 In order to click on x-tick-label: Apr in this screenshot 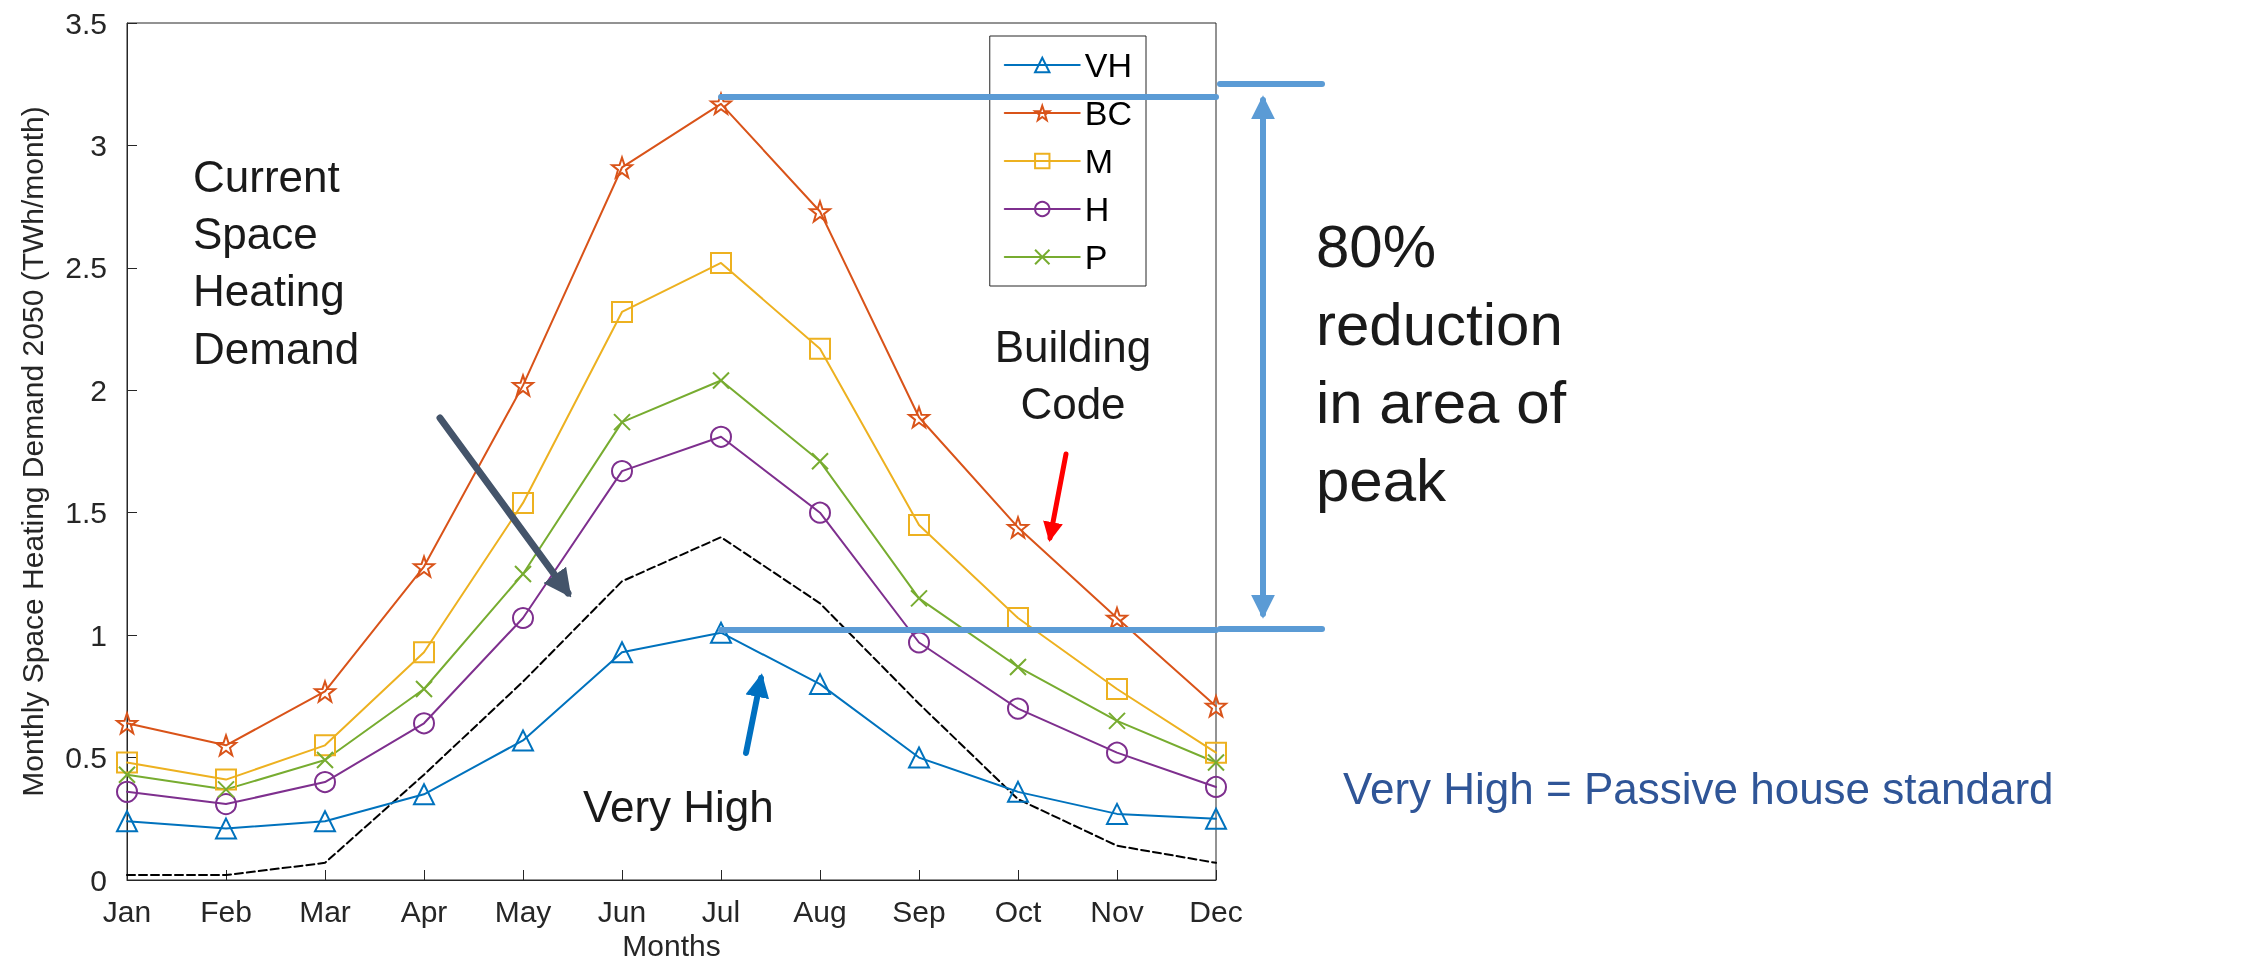, I will do `click(424, 911)`.